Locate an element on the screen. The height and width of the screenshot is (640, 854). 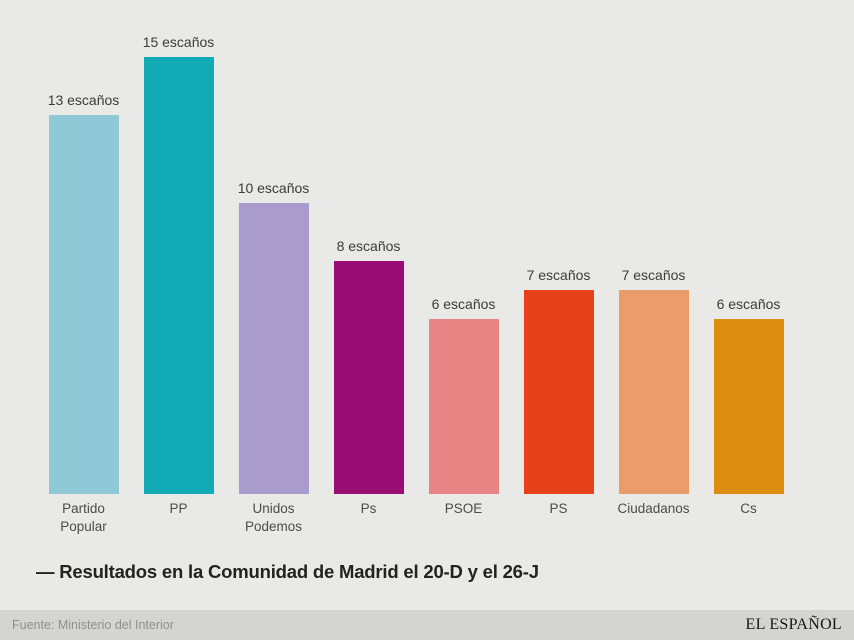
category-label: PSOE is located at coordinates (463, 508).